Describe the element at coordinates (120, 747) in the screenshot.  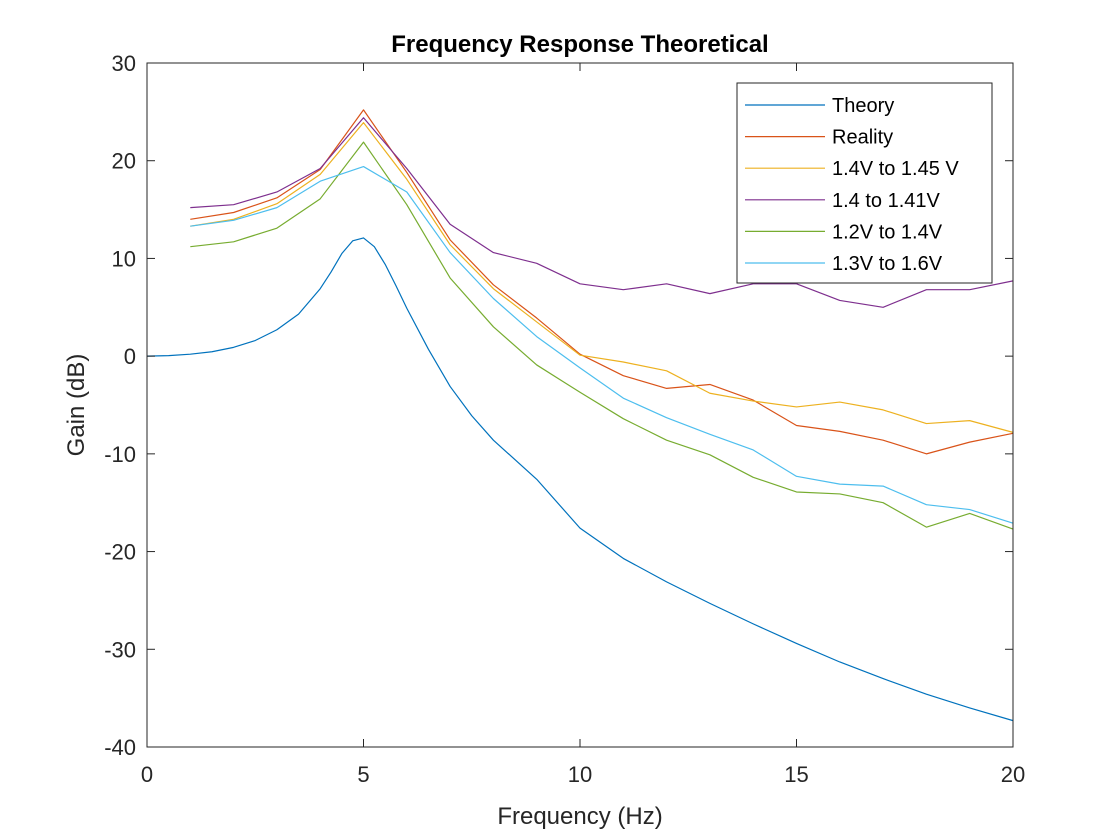
I see `y-tick-label: -40` at that location.